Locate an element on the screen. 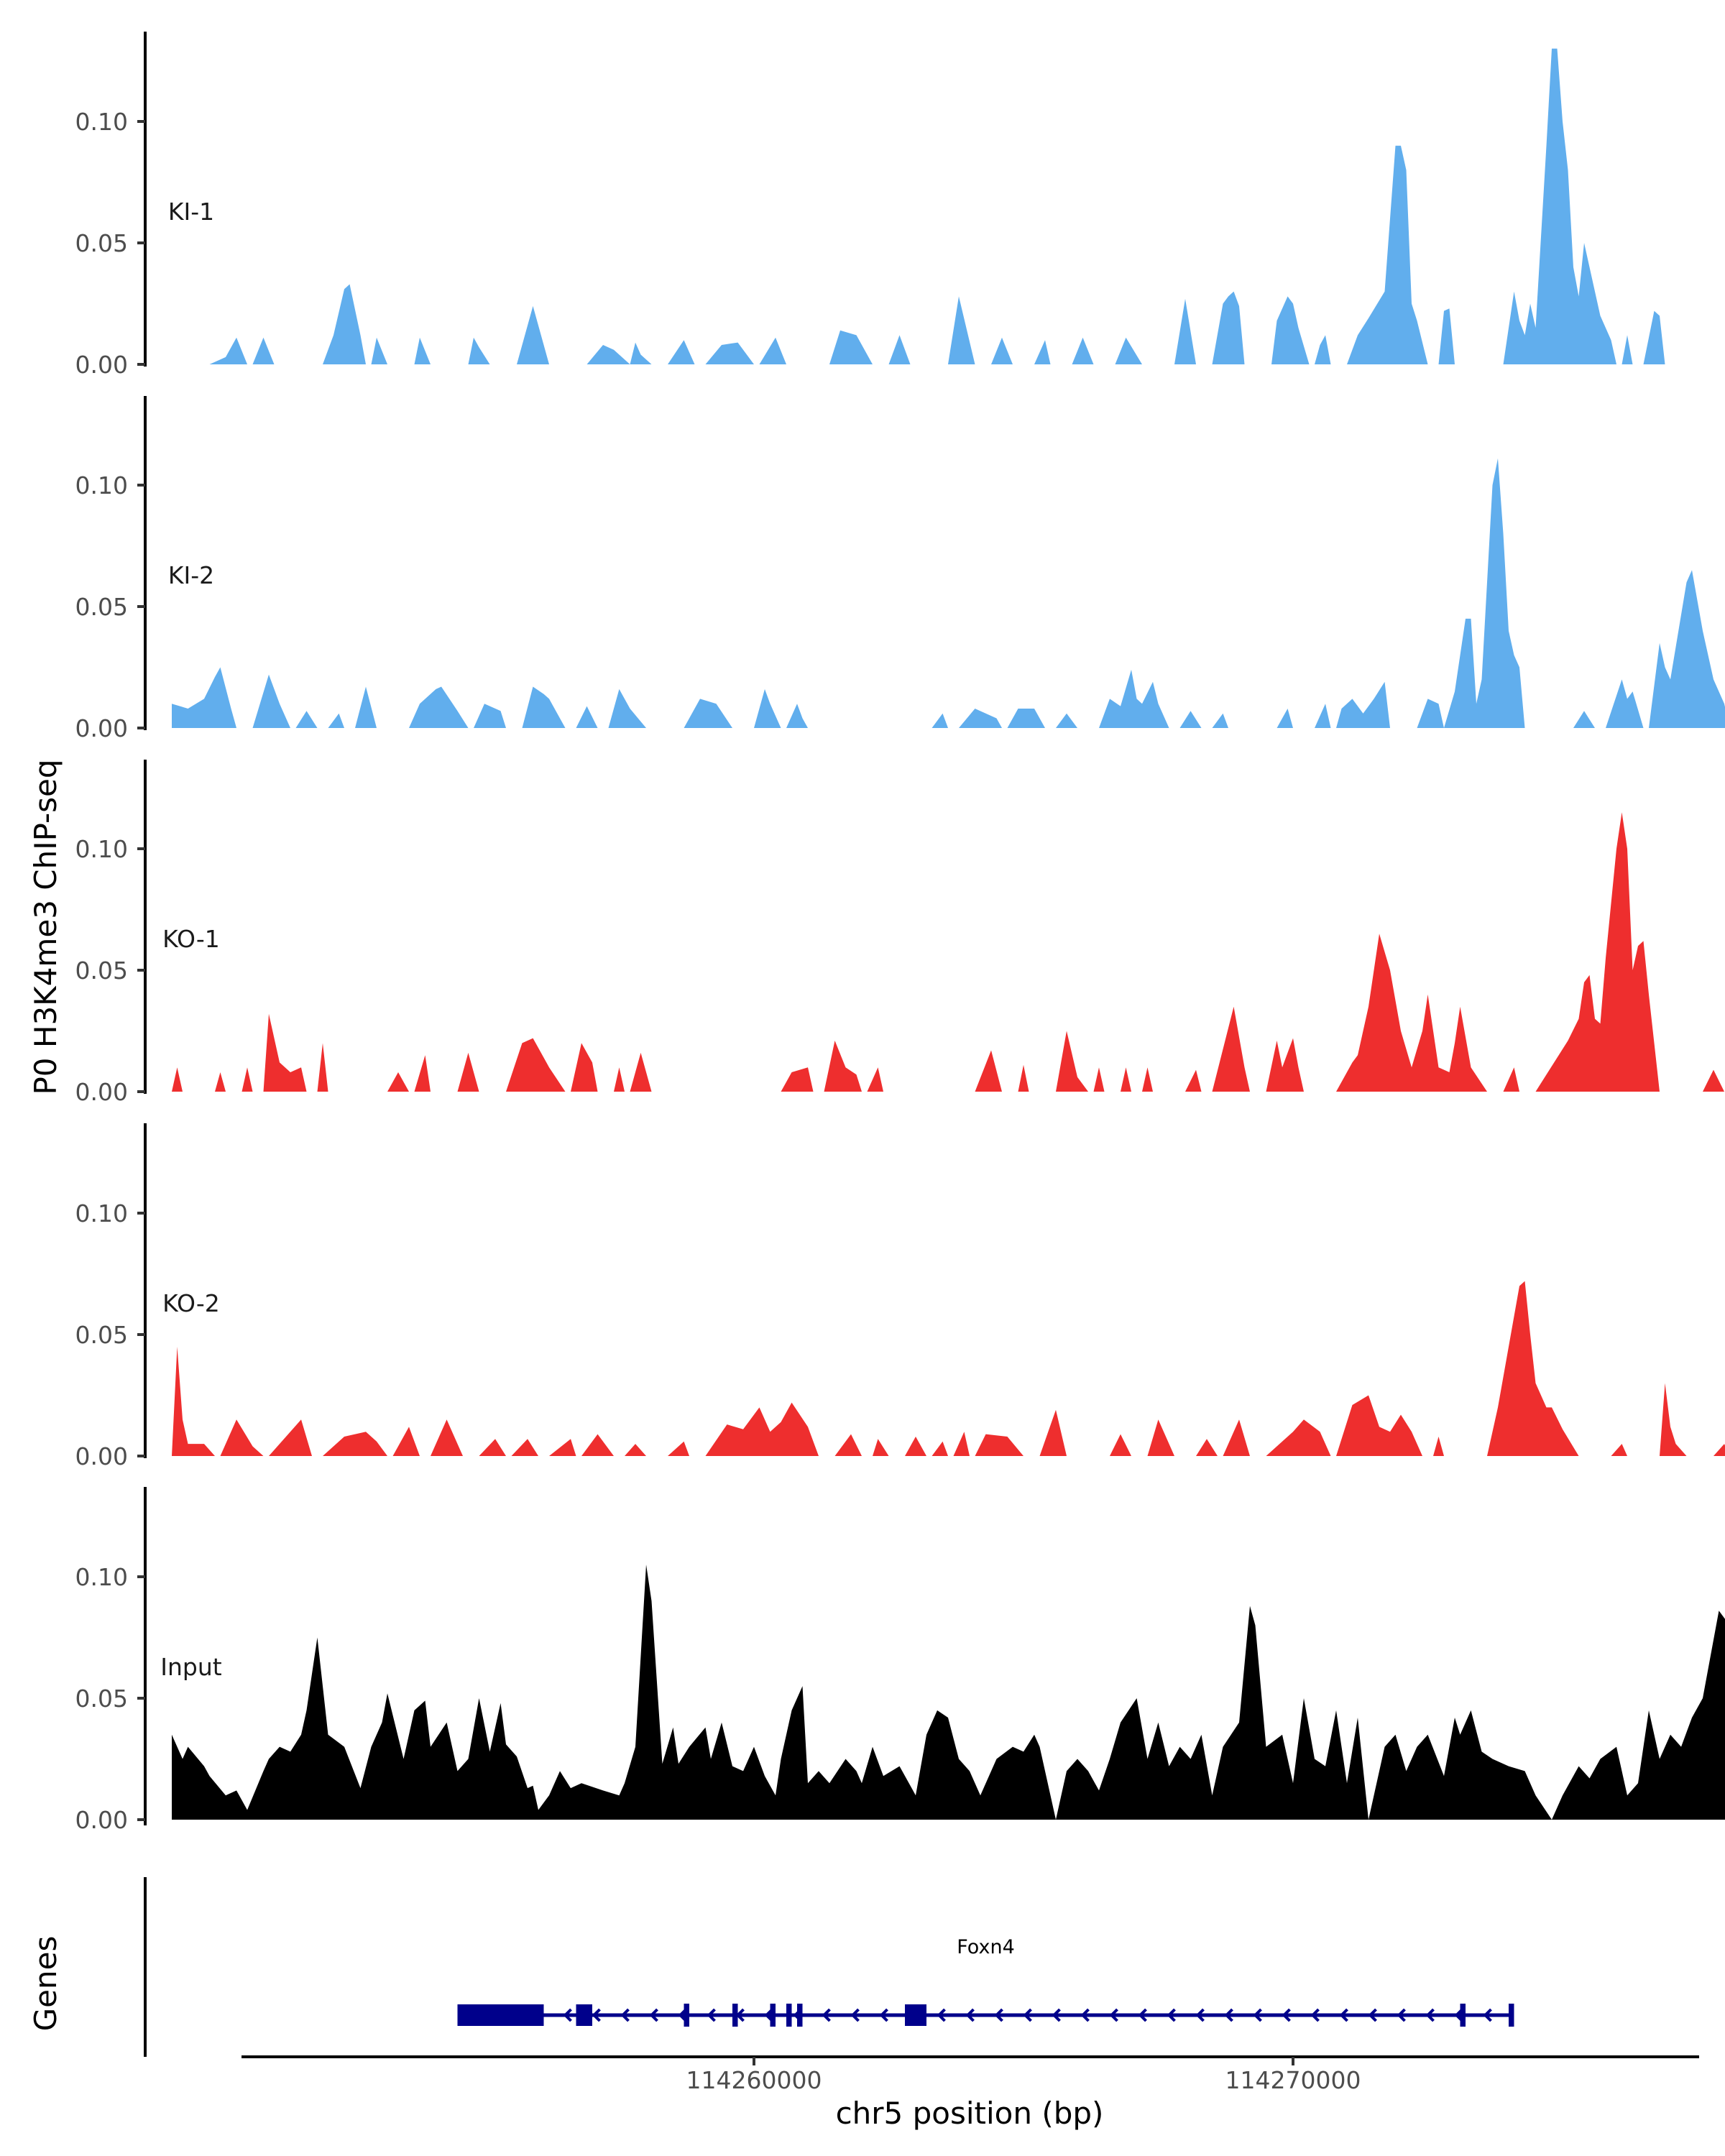 This screenshot has height=2156, width=1725. gene-name-label: Foxn4 is located at coordinates (986, 1947).